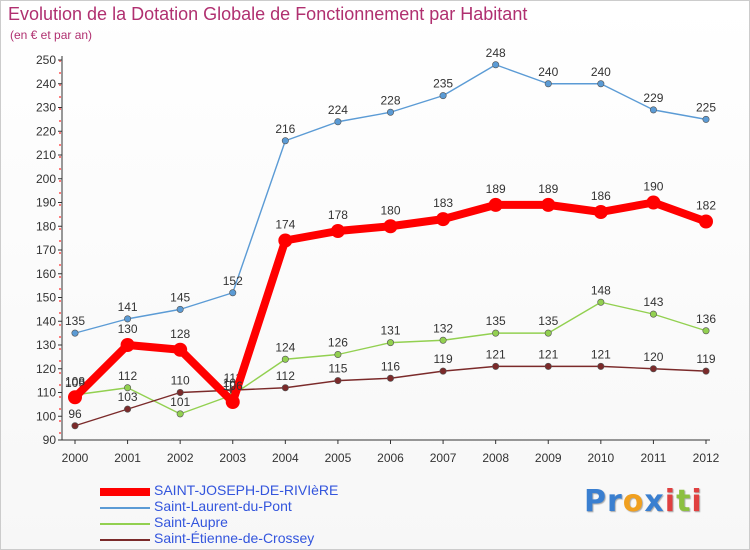 Image resolution: width=750 pixels, height=550 pixels. What do you see at coordinates (495, 204) in the screenshot?
I see `point-s0-2008` at bounding box center [495, 204].